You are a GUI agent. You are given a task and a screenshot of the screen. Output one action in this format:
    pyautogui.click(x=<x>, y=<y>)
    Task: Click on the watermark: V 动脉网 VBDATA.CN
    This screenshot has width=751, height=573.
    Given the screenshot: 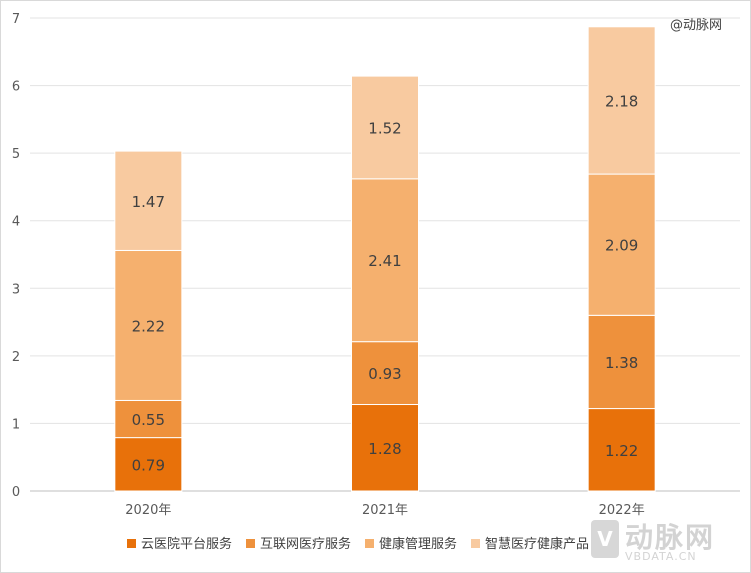 What is the action you would take?
    pyautogui.click(x=666, y=542)
    